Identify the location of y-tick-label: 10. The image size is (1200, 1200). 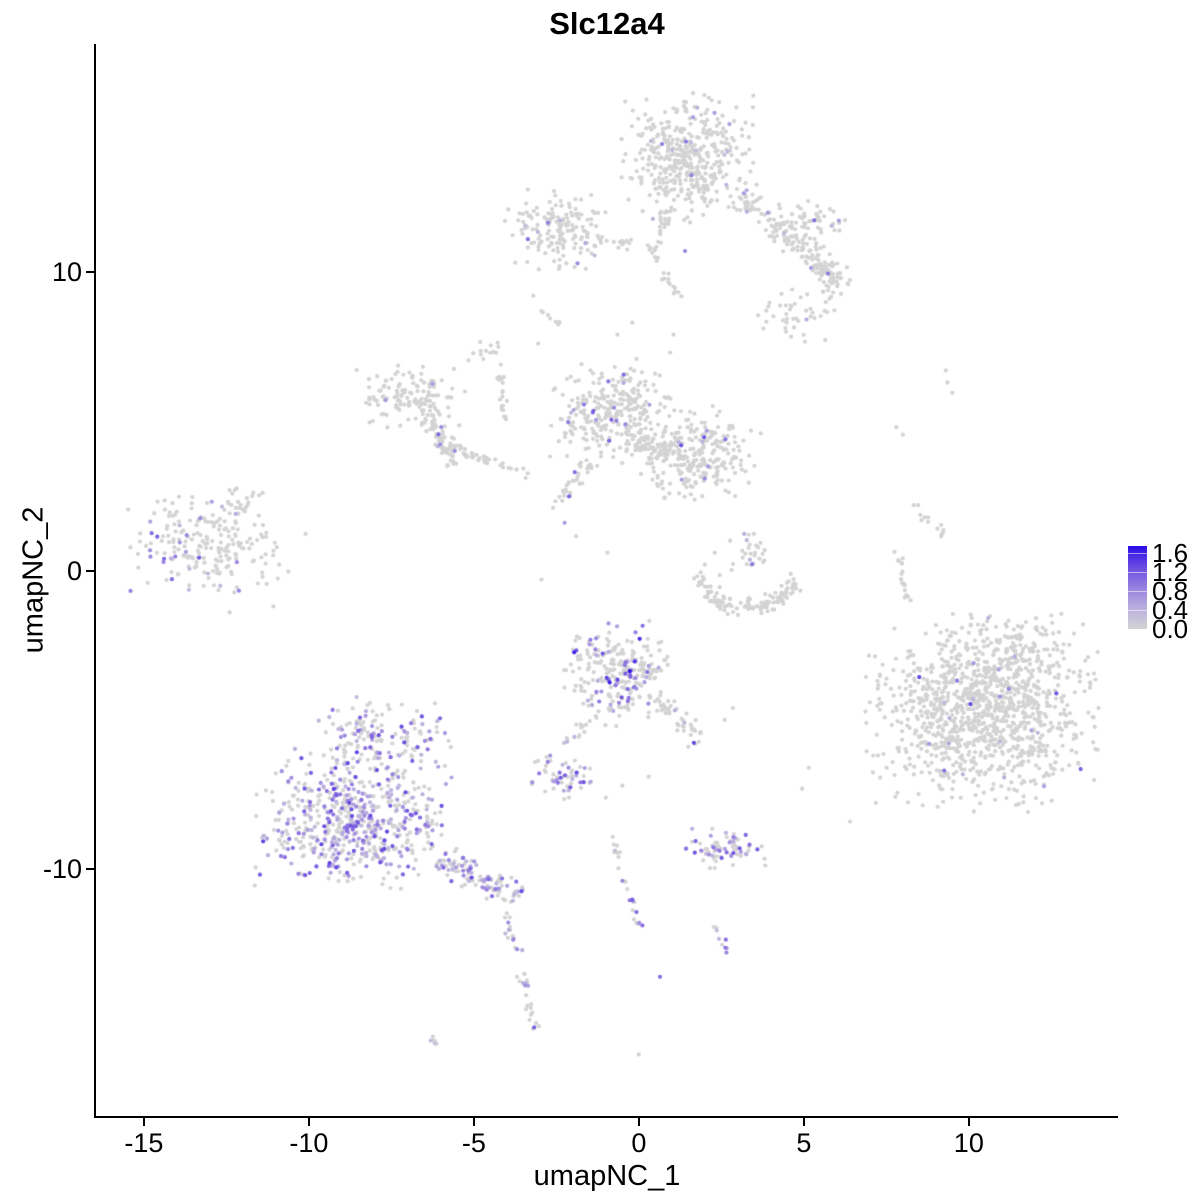
(66, 271).